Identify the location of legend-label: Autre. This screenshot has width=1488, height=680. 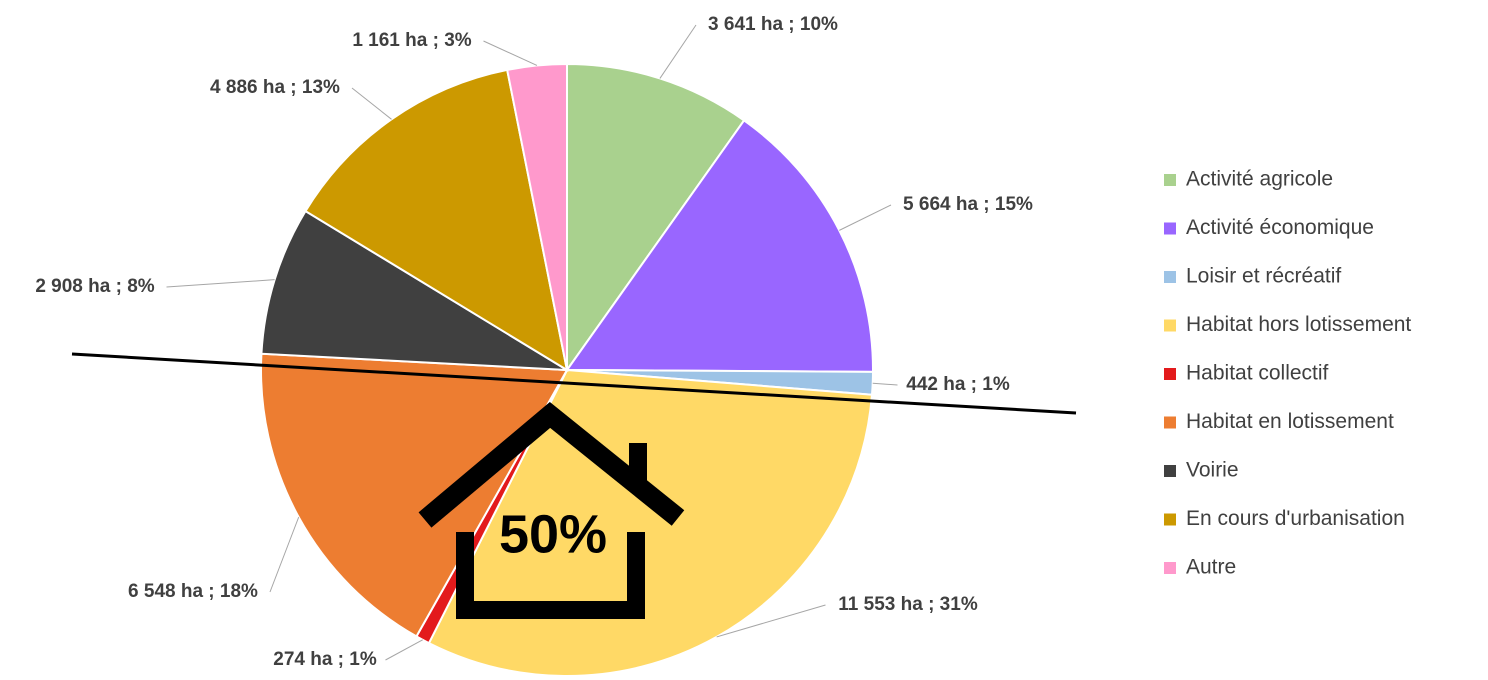
(1211, 567).